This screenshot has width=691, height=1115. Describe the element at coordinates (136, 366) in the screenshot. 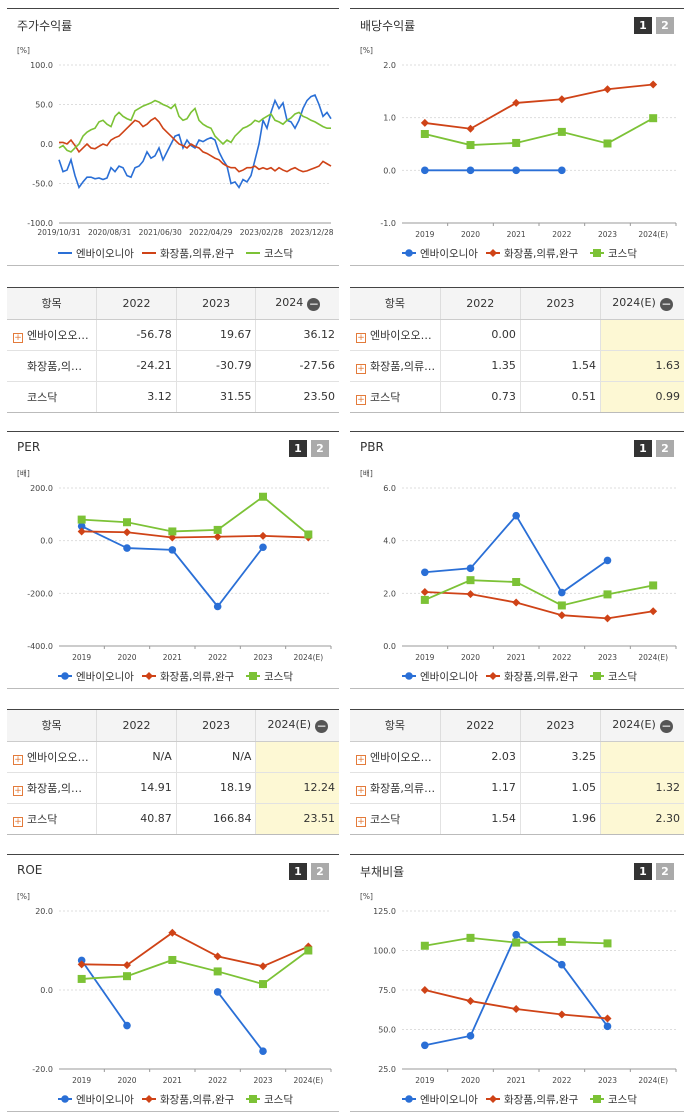

I see `table-cell: -24.21` at that location.